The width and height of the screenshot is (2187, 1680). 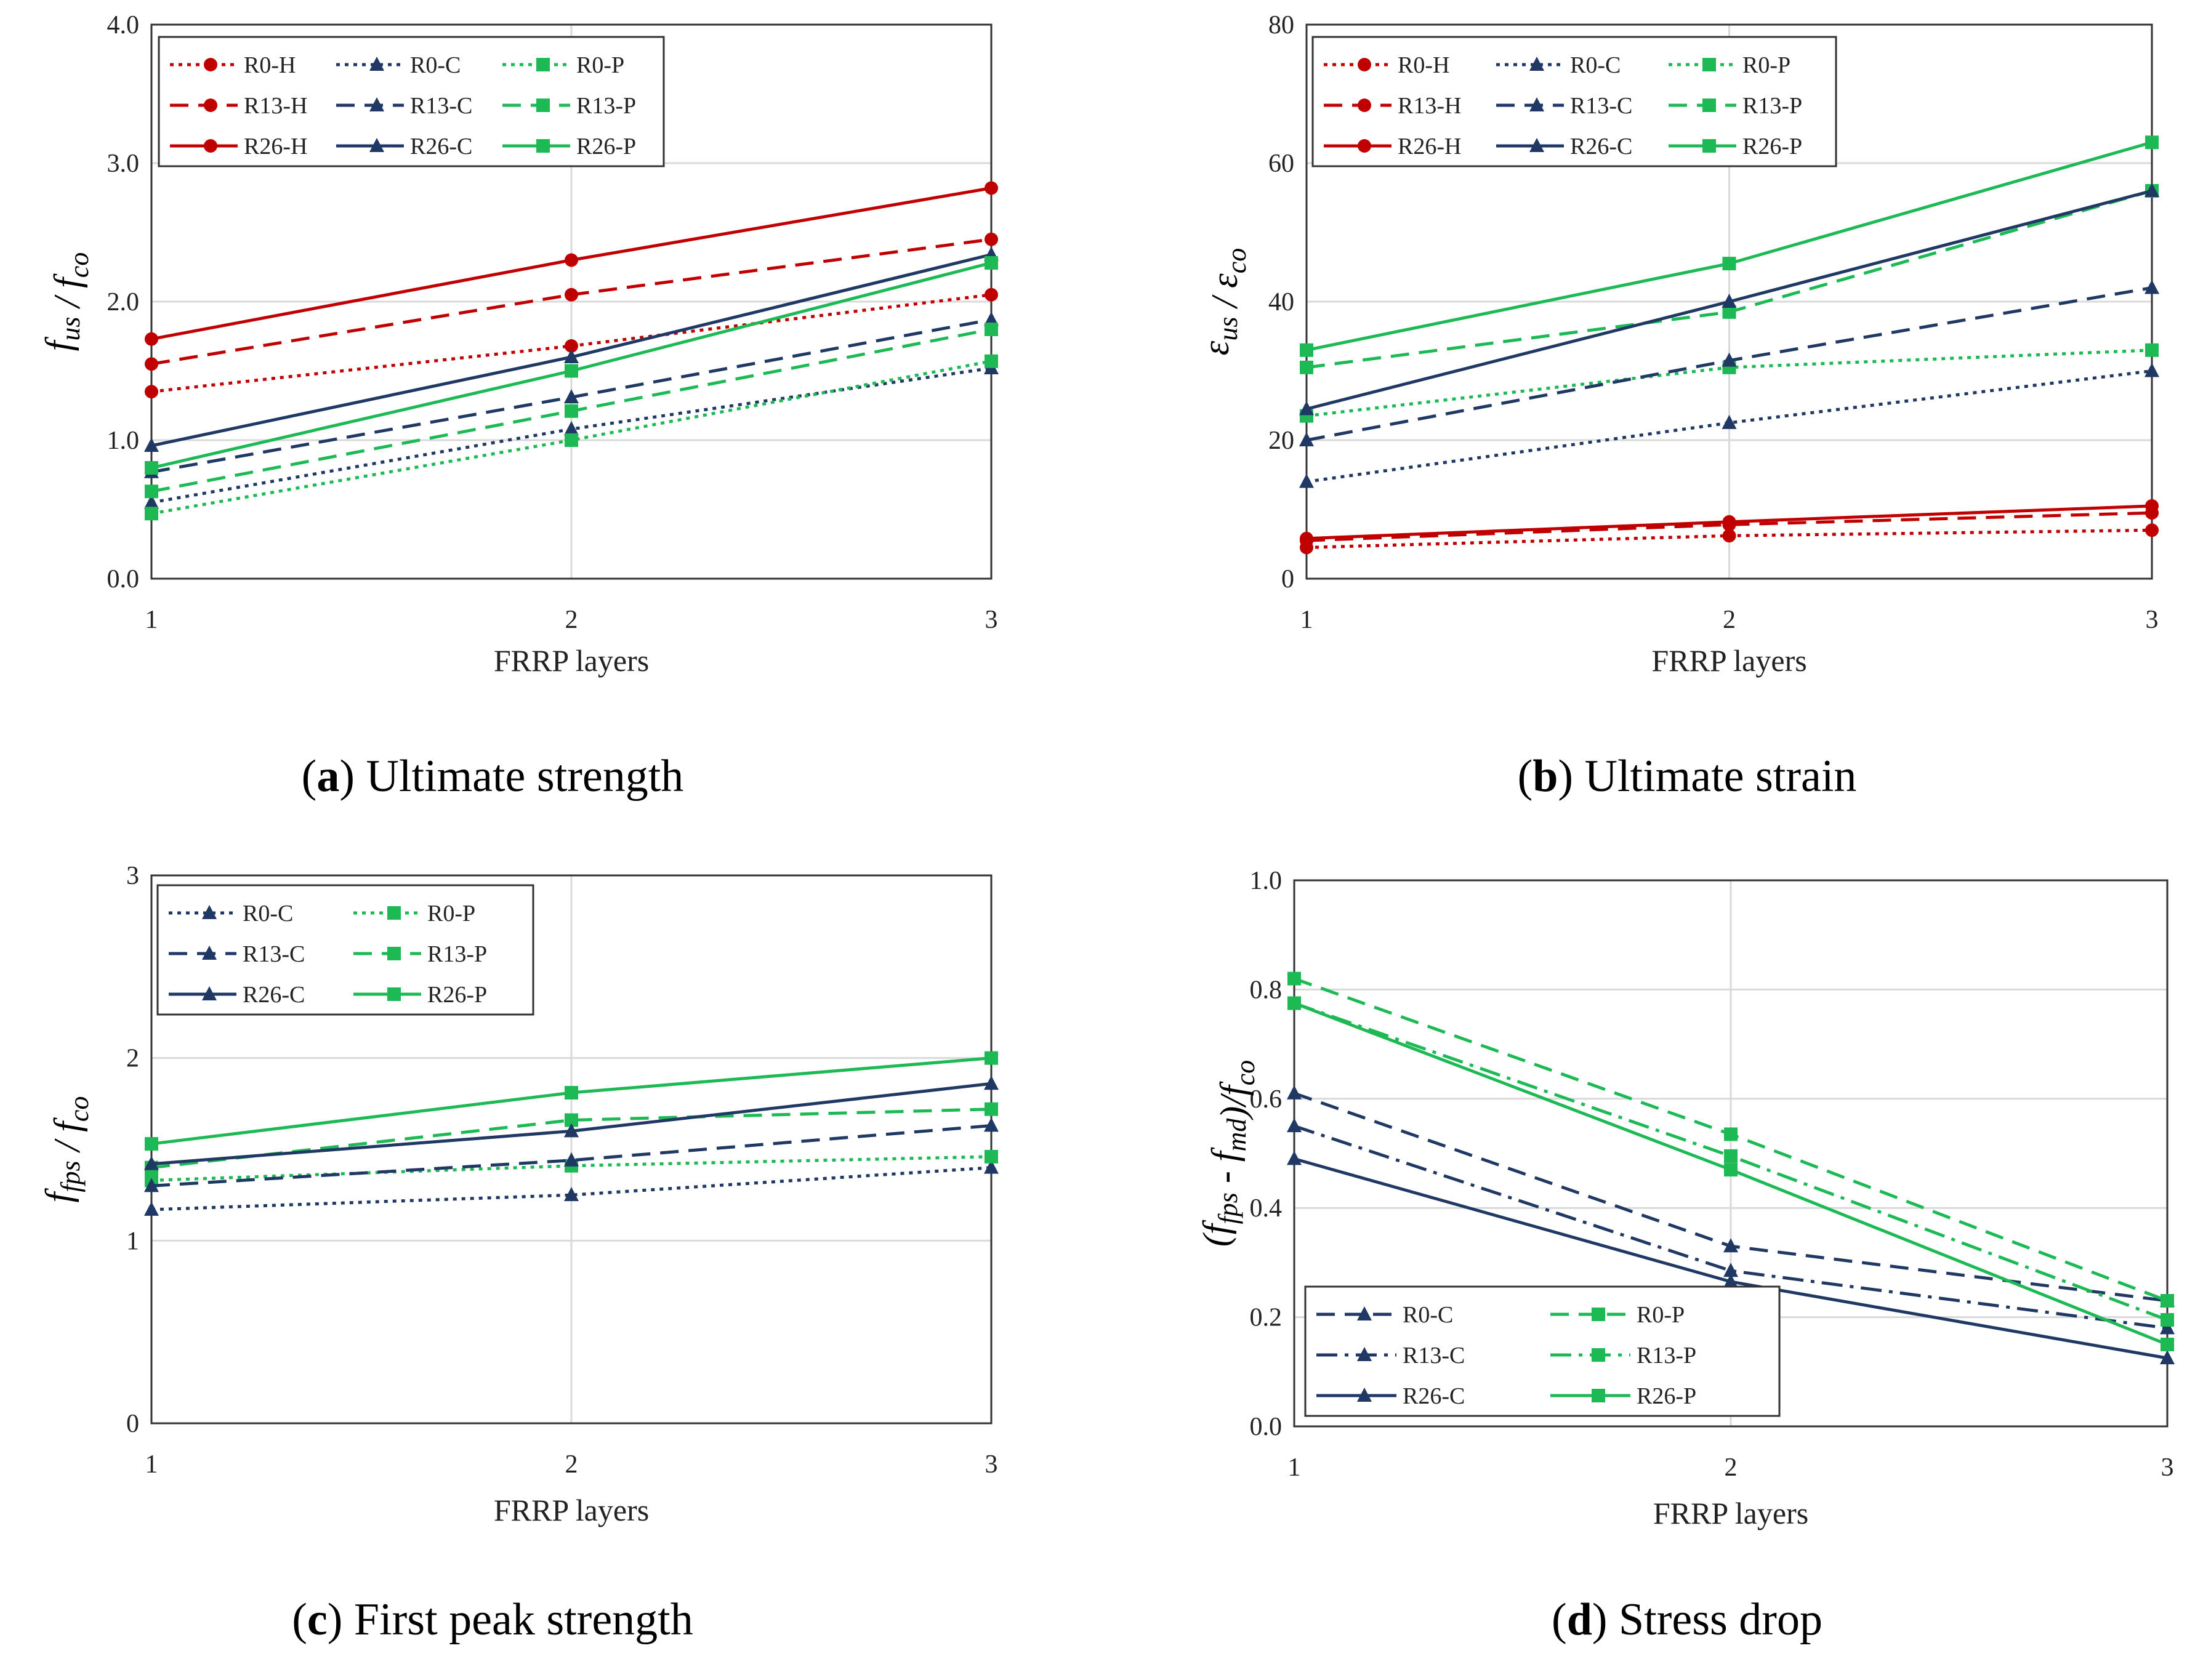 I want to click on y-tick-label: 3, so click(x=132, y=876).